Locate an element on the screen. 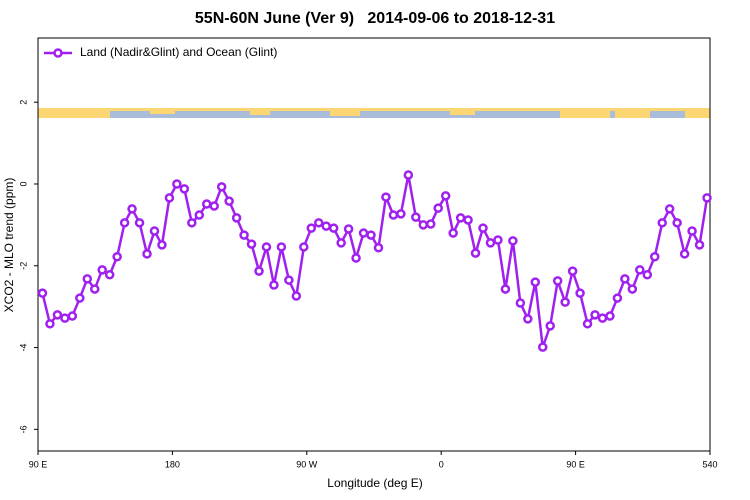  x-tick-label: 180 is located at coordinates (172, 464).